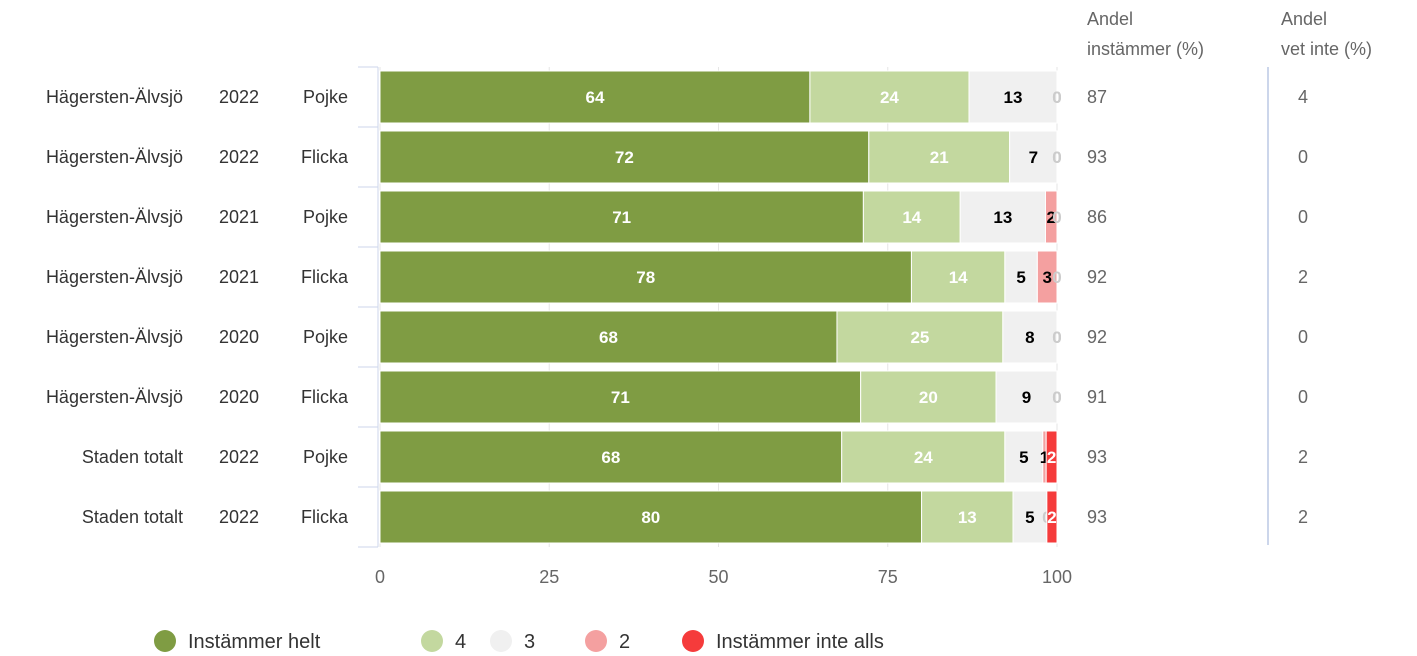 This screenshot has height=656, width=1417. Describe the element at coordinates (1303, 97) in the screenshot. I see `side-column-value: 4` at that location.